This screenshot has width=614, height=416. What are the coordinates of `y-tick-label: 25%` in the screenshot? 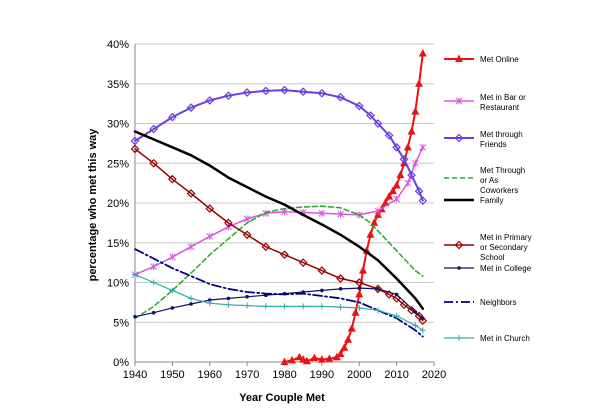 It's located at (118, 164).